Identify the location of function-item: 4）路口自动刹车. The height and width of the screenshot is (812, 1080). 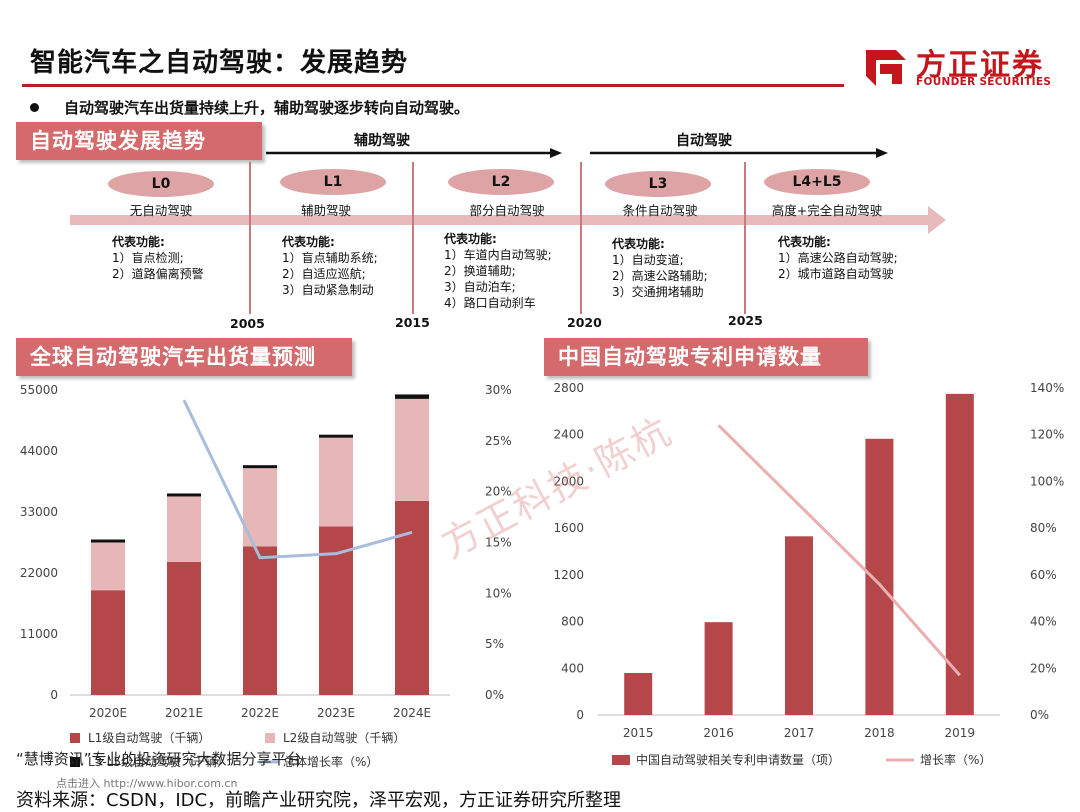
(490, 303).